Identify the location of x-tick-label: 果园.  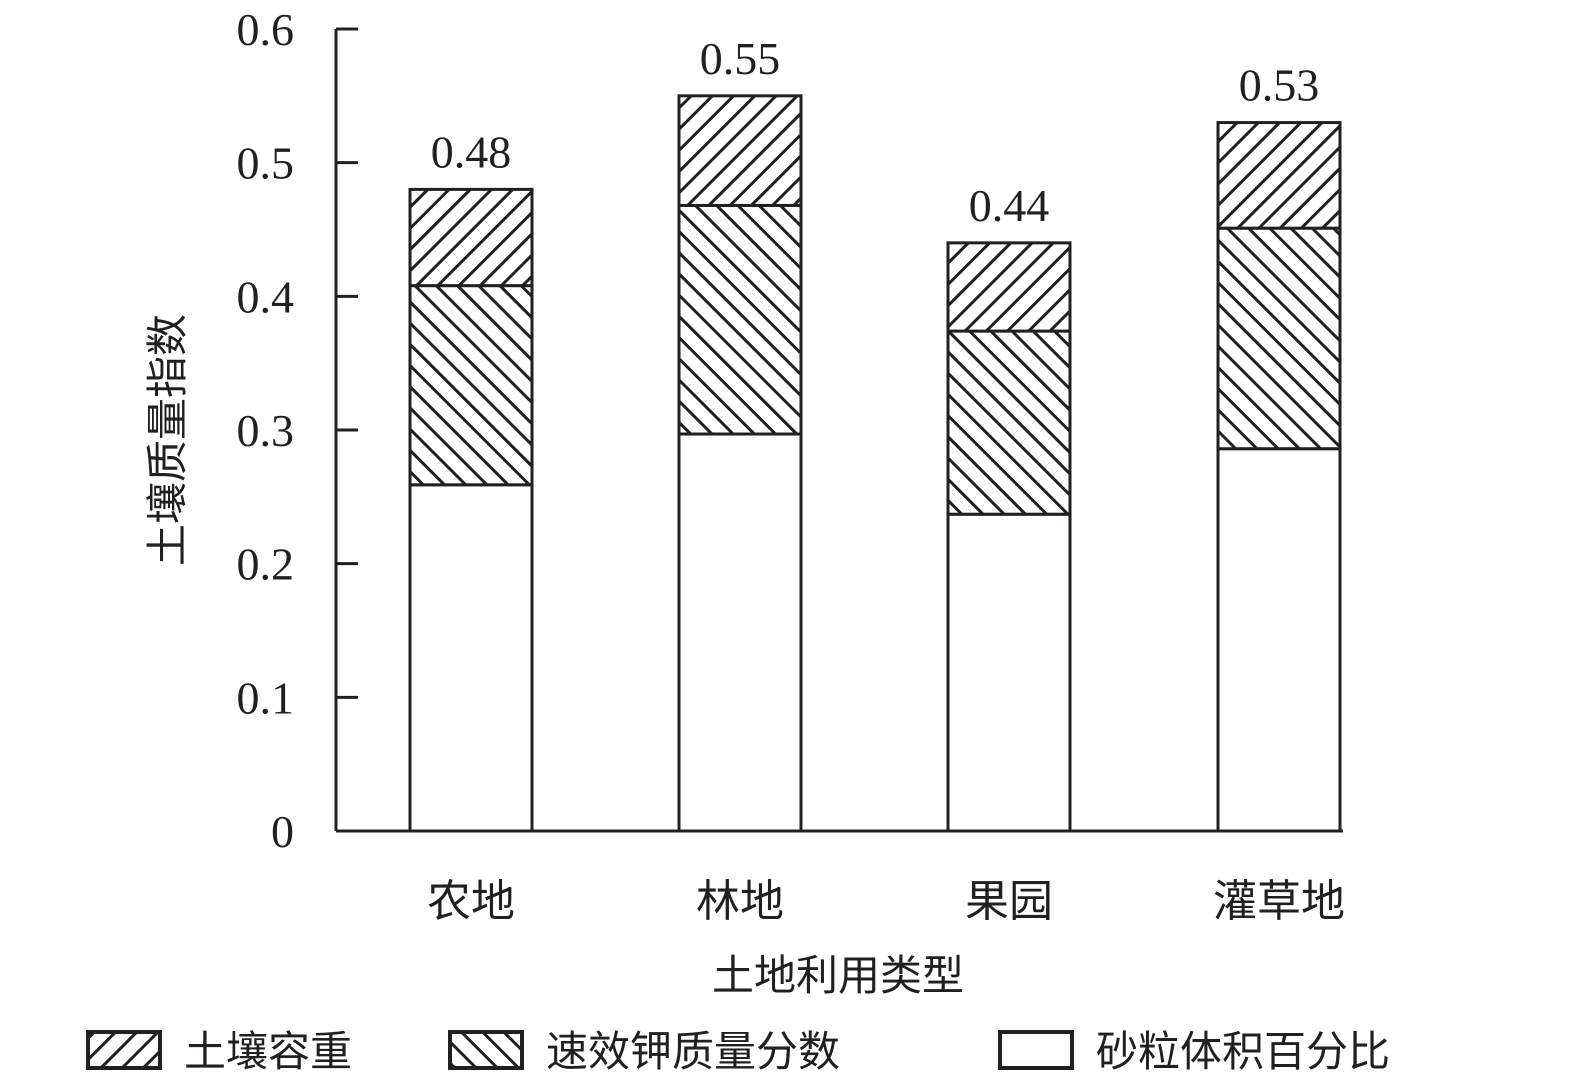
(1009, 901).